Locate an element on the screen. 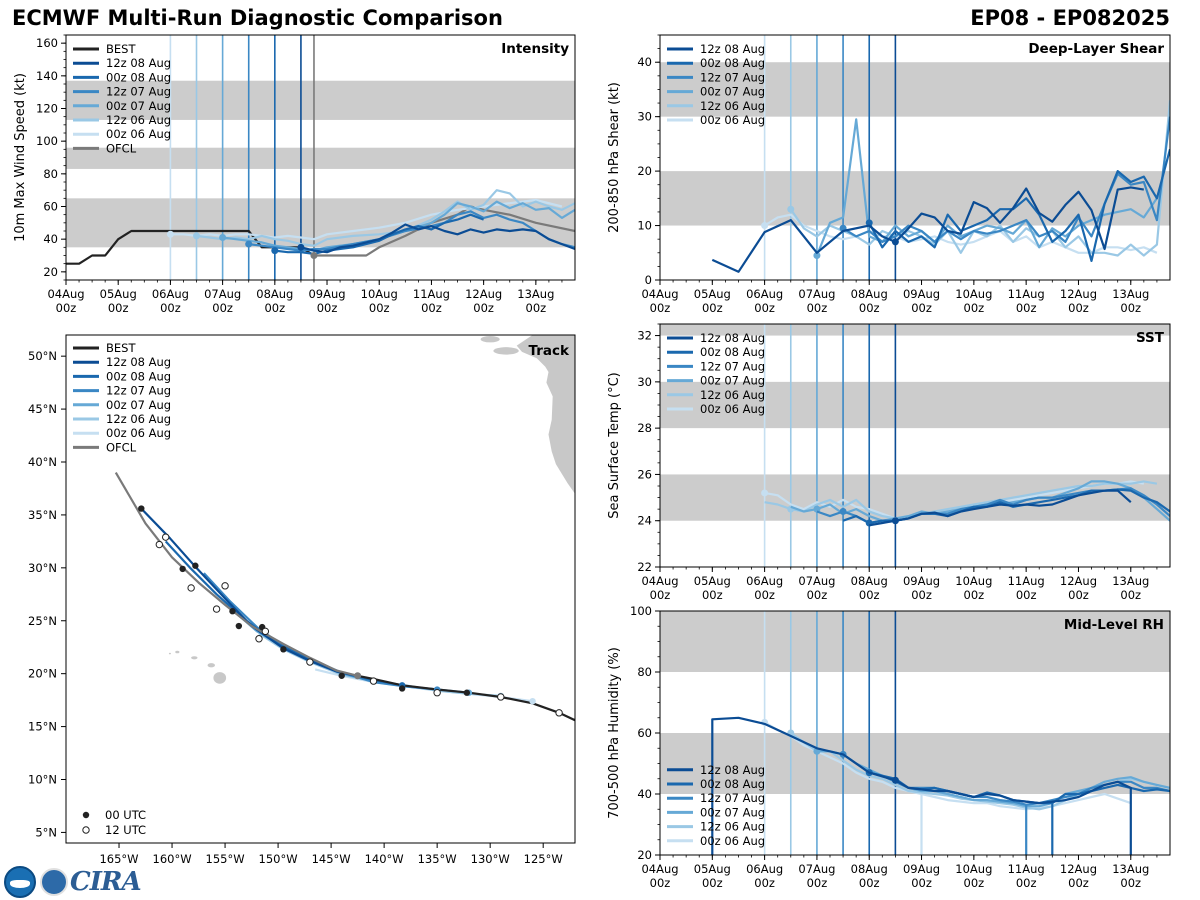  x-tick-label-date: 05Aug is located at coordinates (712, 581).